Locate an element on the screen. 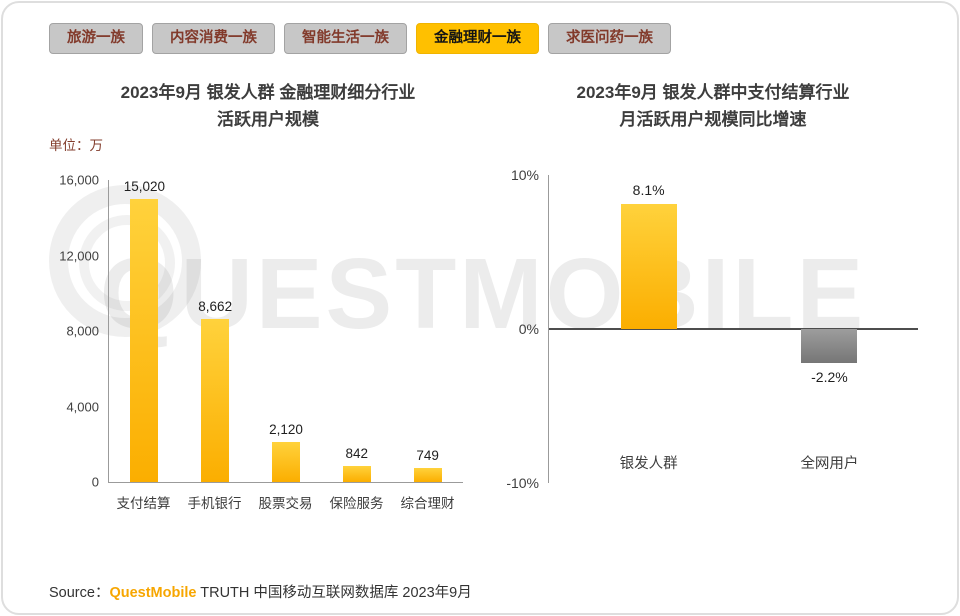 The height and width of the screenshot is (616, 960). left-bar-slot-4: 842 is located at coordinates (356, 331).